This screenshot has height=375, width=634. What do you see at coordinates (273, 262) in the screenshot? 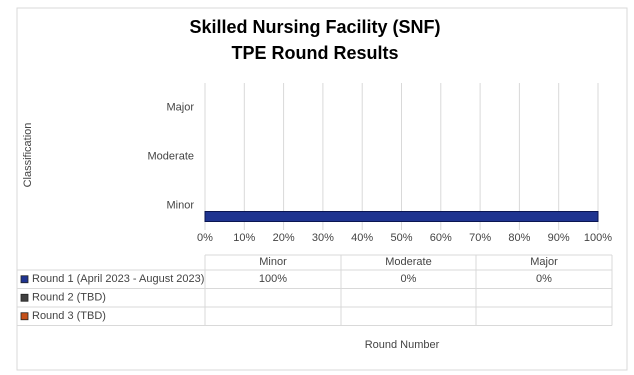
I see `table-header: Minor` at bounding box center [273, 262].